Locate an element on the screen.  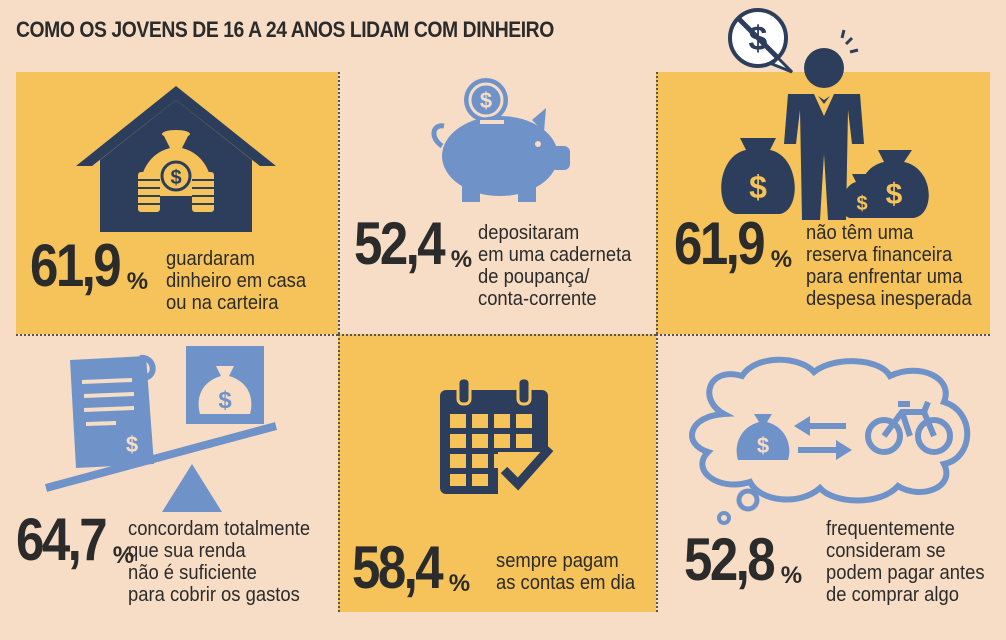
bill-scale-icon: $ $ is located at coordinates (161, 429).